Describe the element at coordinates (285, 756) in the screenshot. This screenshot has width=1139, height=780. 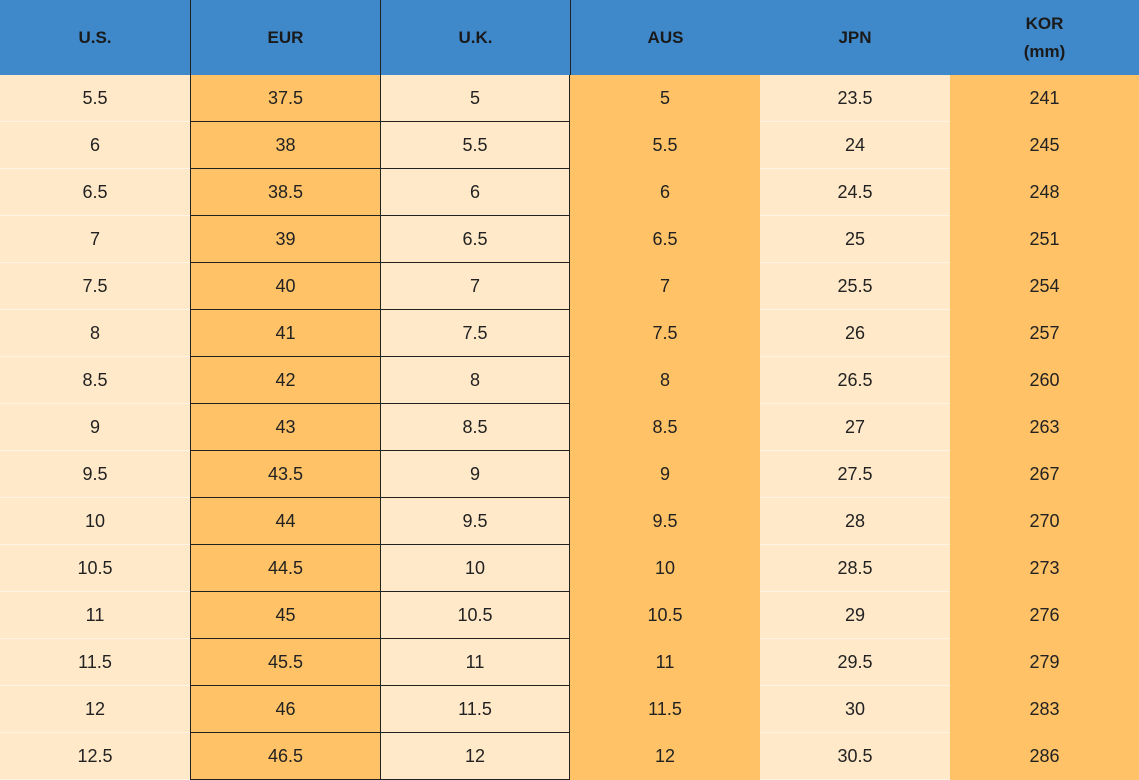
I see `table-cell: 46.5` at that location.